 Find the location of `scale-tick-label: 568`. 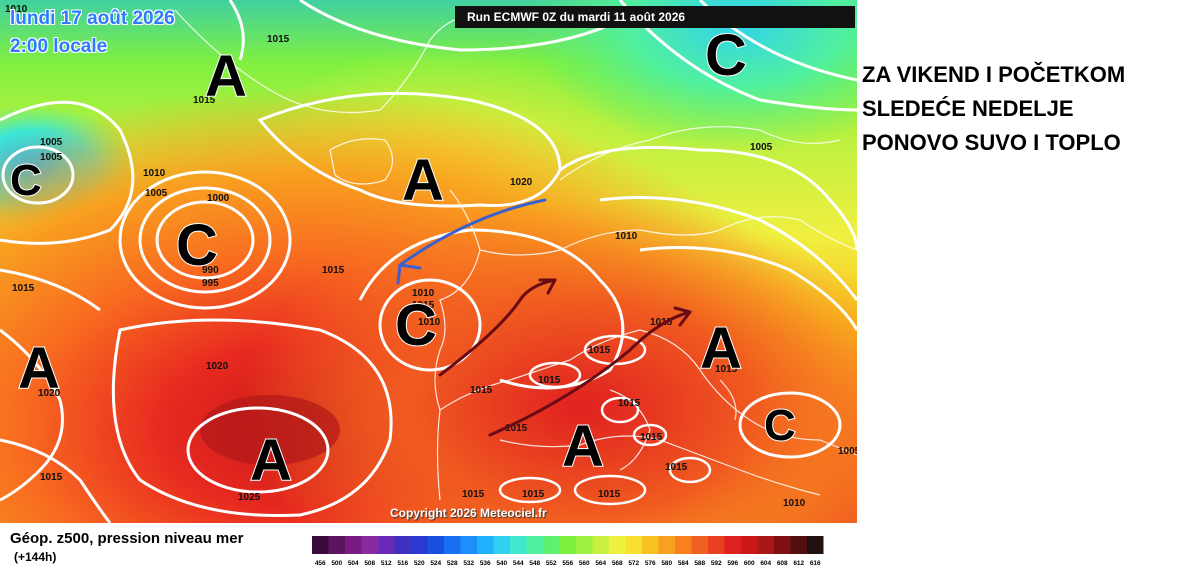

scale-tick-label: 568 is located at coordinates (617, 563).